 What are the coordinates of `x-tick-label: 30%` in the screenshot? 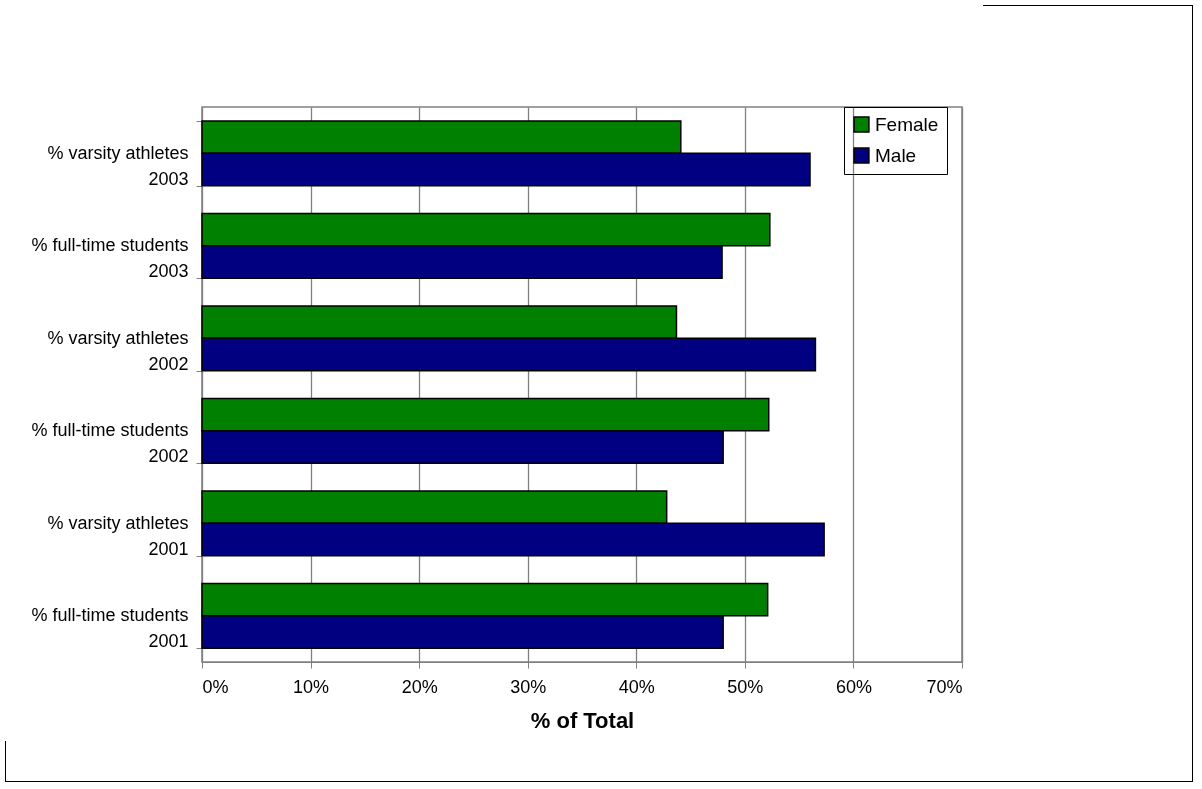 It's located at (528, 686).